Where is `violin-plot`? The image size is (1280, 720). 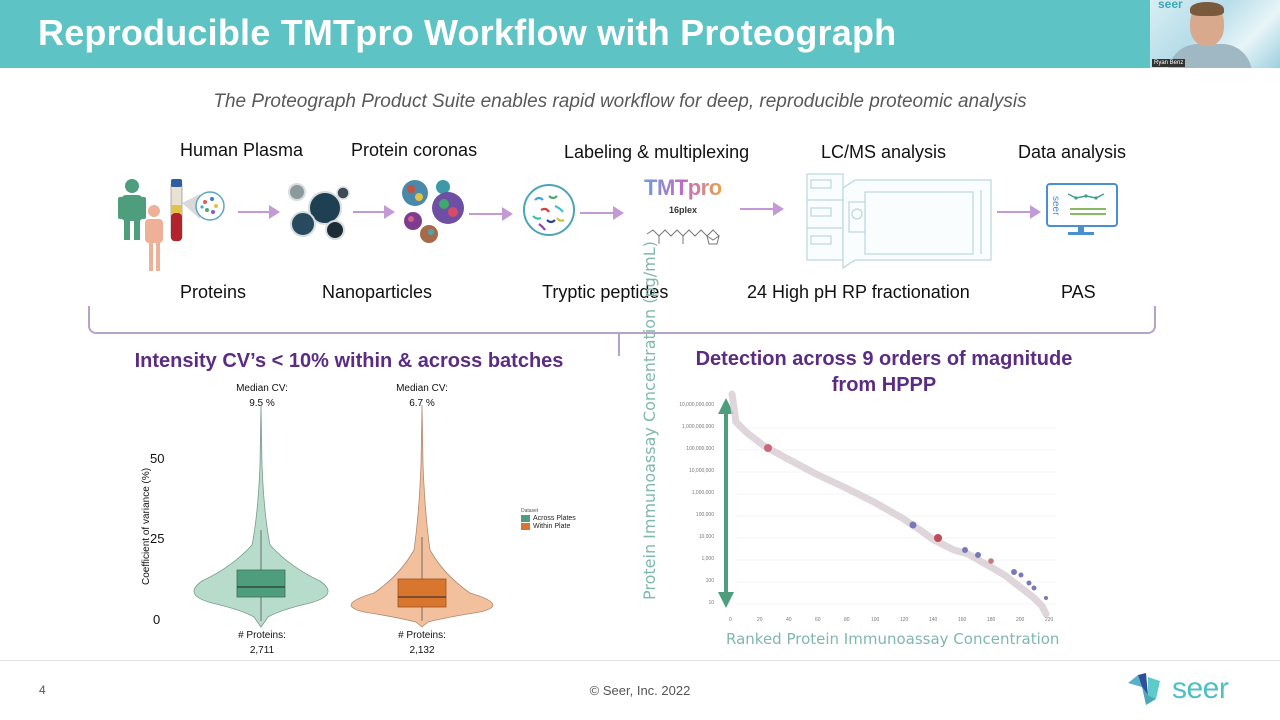 violin-plot is located at coordinates (343, 516).